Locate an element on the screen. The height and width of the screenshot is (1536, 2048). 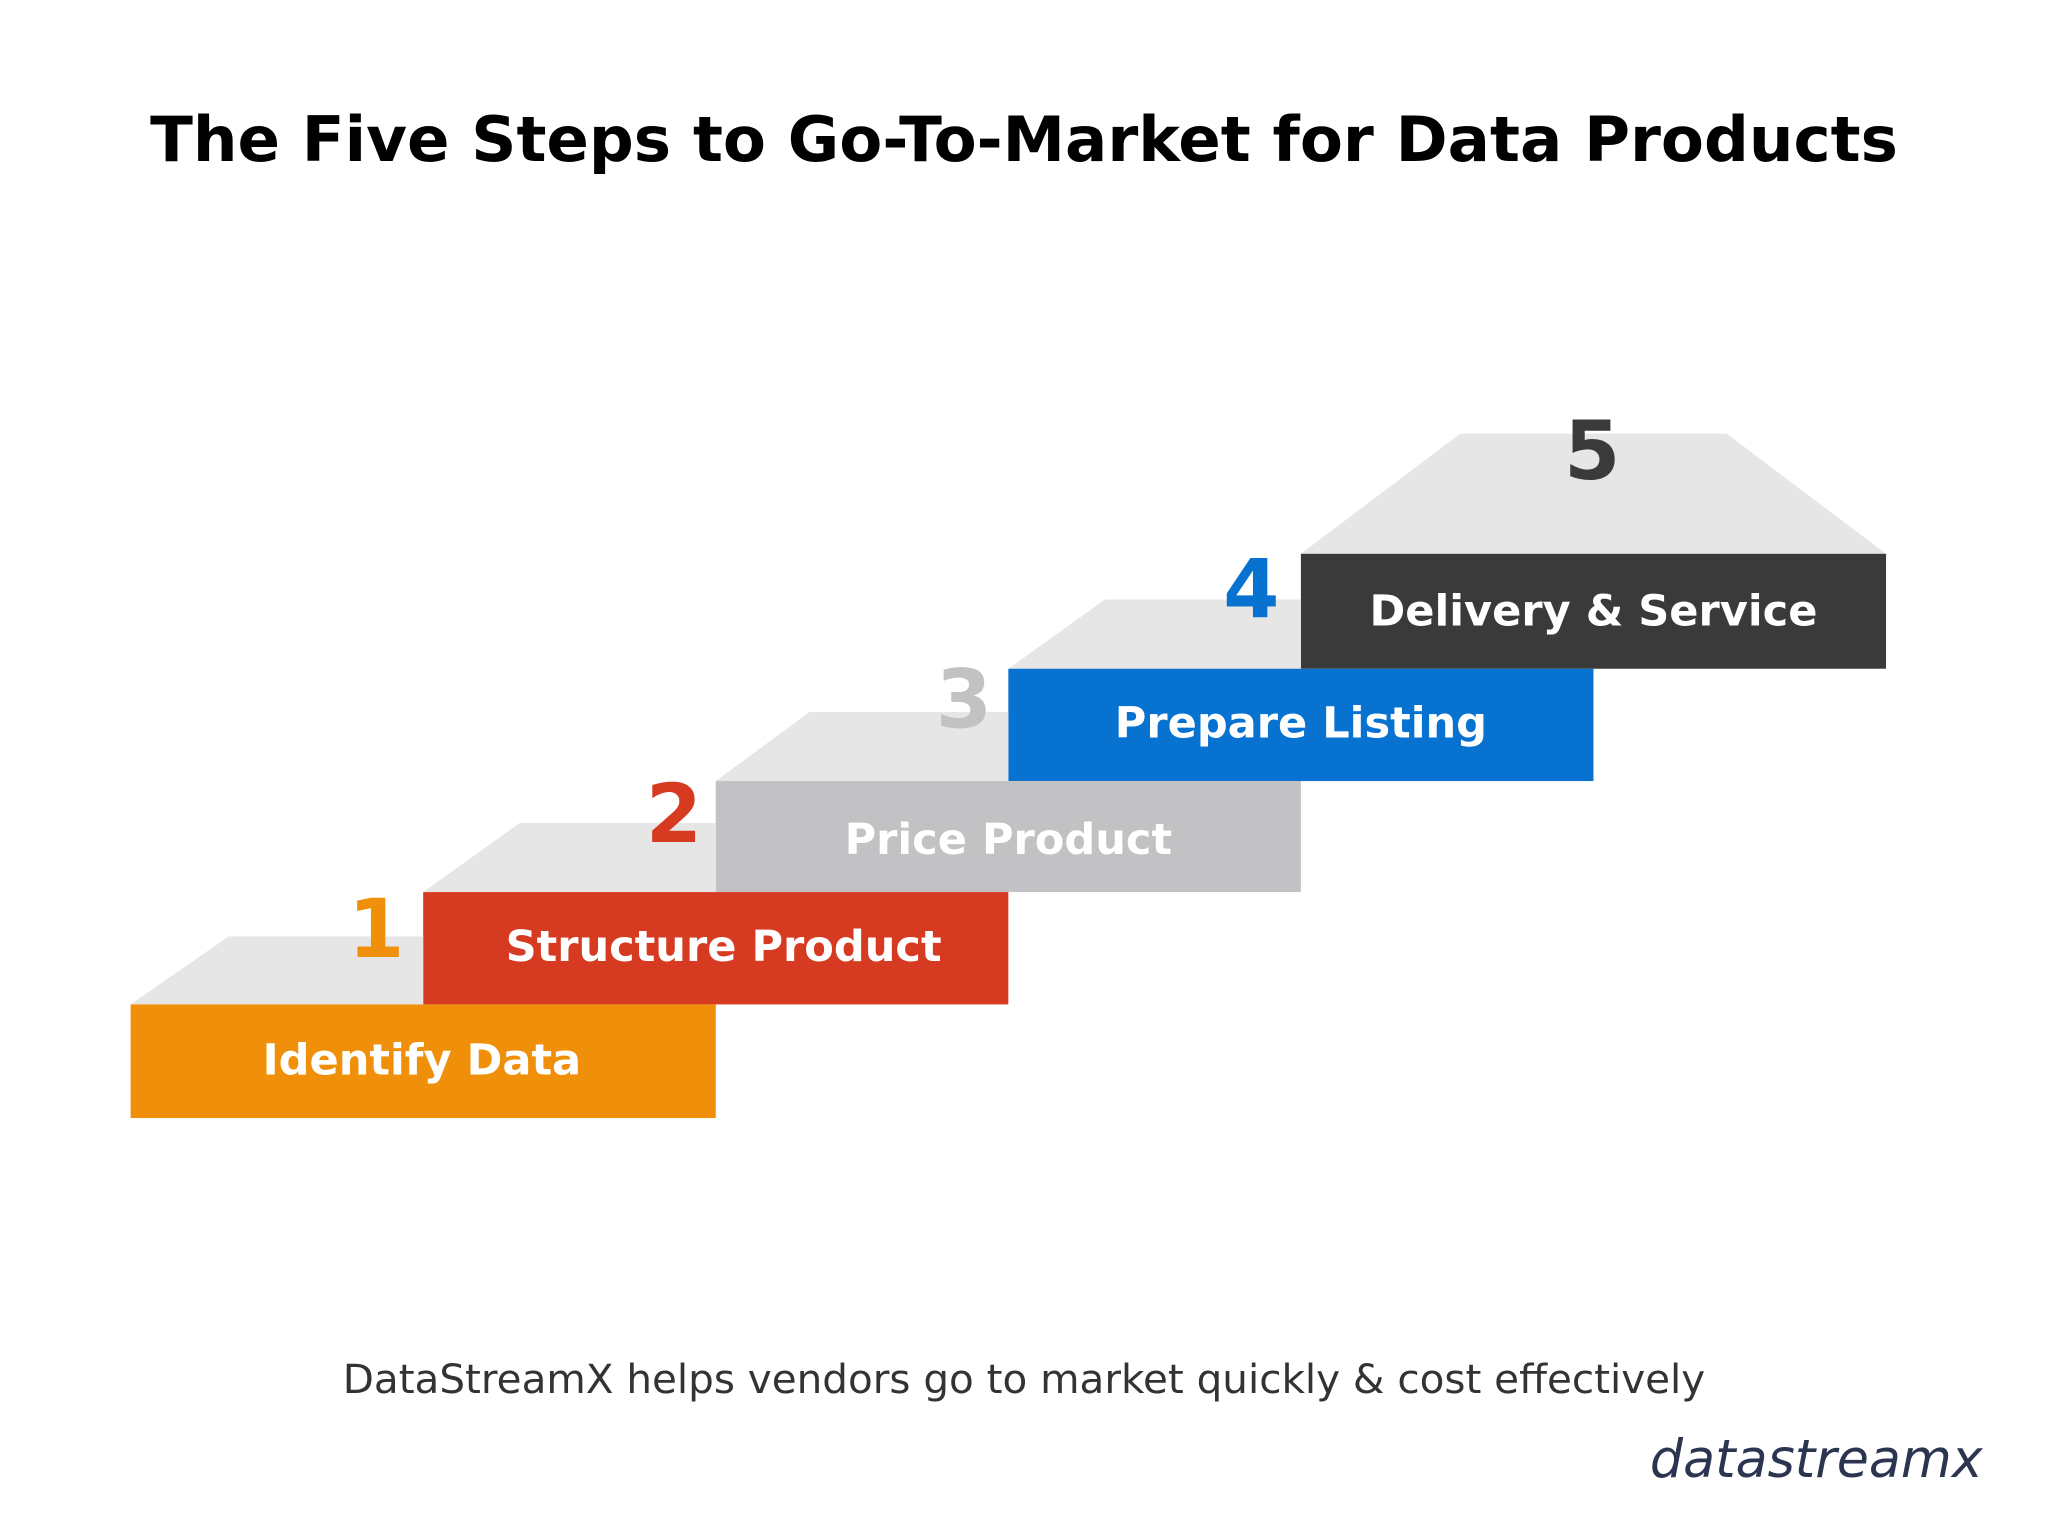
step-label: Prepare Listing is located at coordinates (1301, 724).